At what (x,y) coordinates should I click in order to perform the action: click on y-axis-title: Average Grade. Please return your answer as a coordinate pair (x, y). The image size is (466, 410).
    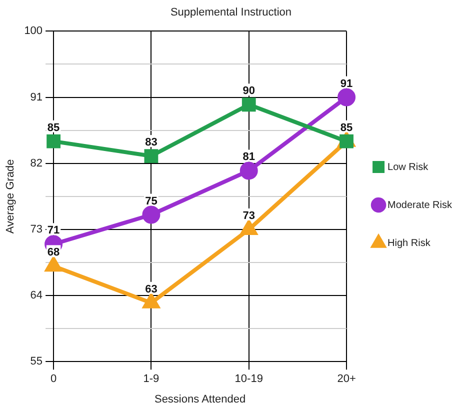
    Looking at the image, I should click on (10, 196).